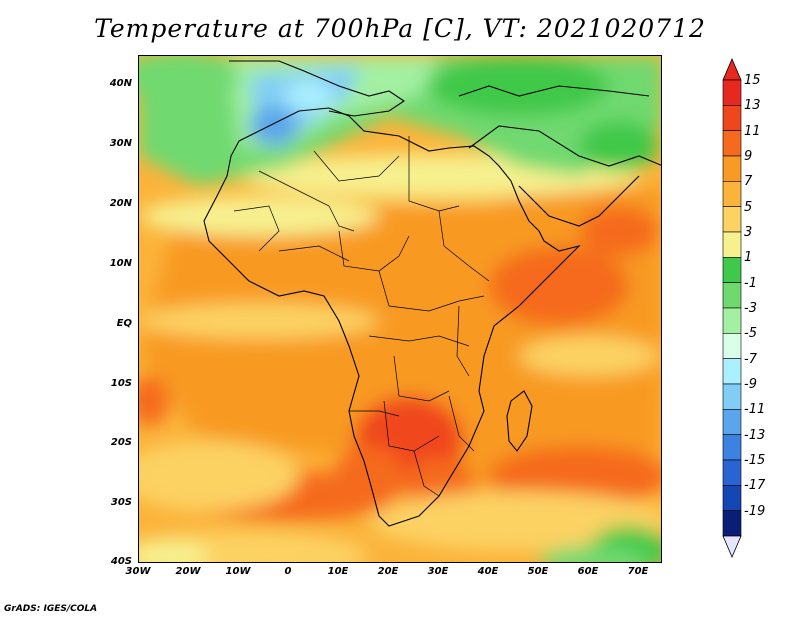 The height and width of the screenshot is (618, 800). Describe the element at coordinates (588, 571) in the screenshot. I see `lon-label: 60E` at that location.